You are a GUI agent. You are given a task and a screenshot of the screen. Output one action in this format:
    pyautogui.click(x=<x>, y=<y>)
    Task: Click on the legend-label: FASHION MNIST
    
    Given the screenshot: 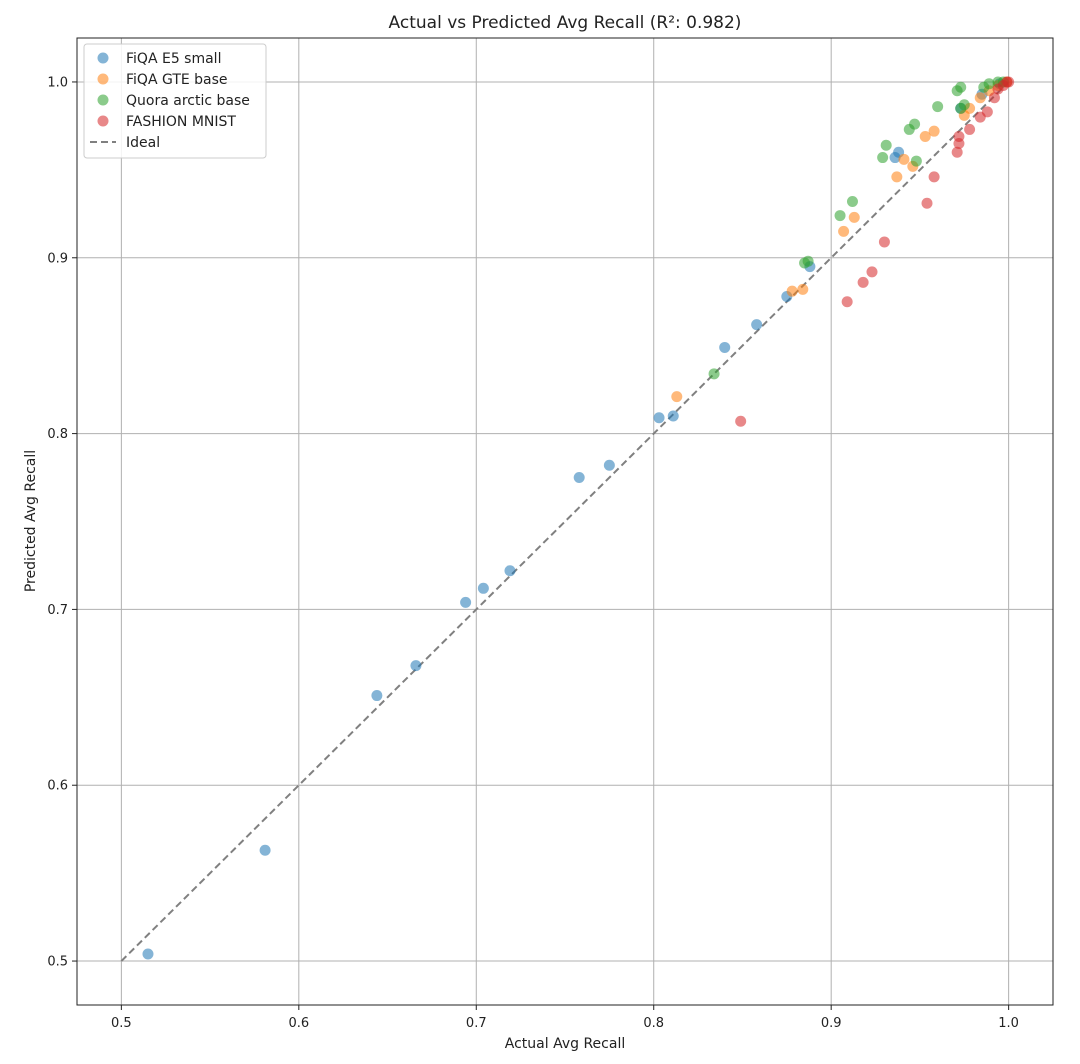 What is the action you would take?
    pyautogui.click(x=181, y=122)
    